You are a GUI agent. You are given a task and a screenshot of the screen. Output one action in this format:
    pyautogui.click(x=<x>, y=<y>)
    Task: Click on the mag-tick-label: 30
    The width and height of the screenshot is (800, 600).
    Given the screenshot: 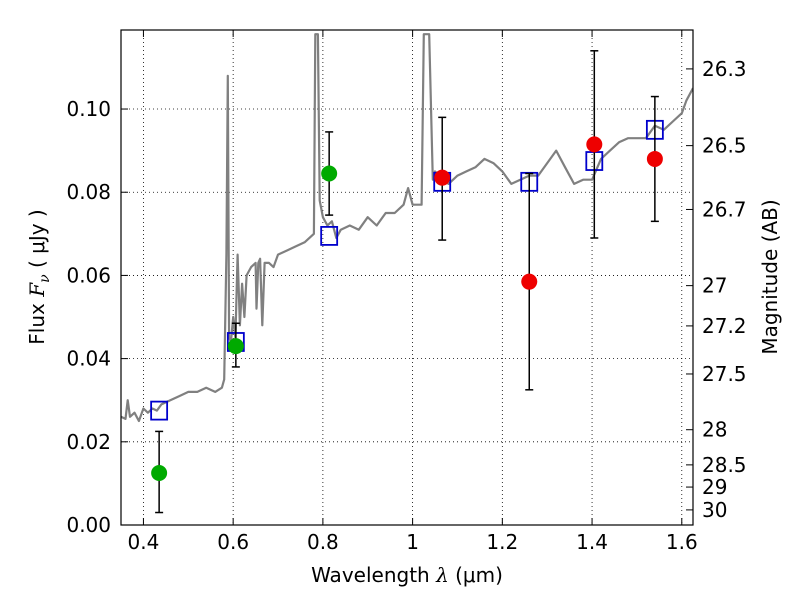 What is the action you would take?
    pyautogui.click(x=714, y=510)
    